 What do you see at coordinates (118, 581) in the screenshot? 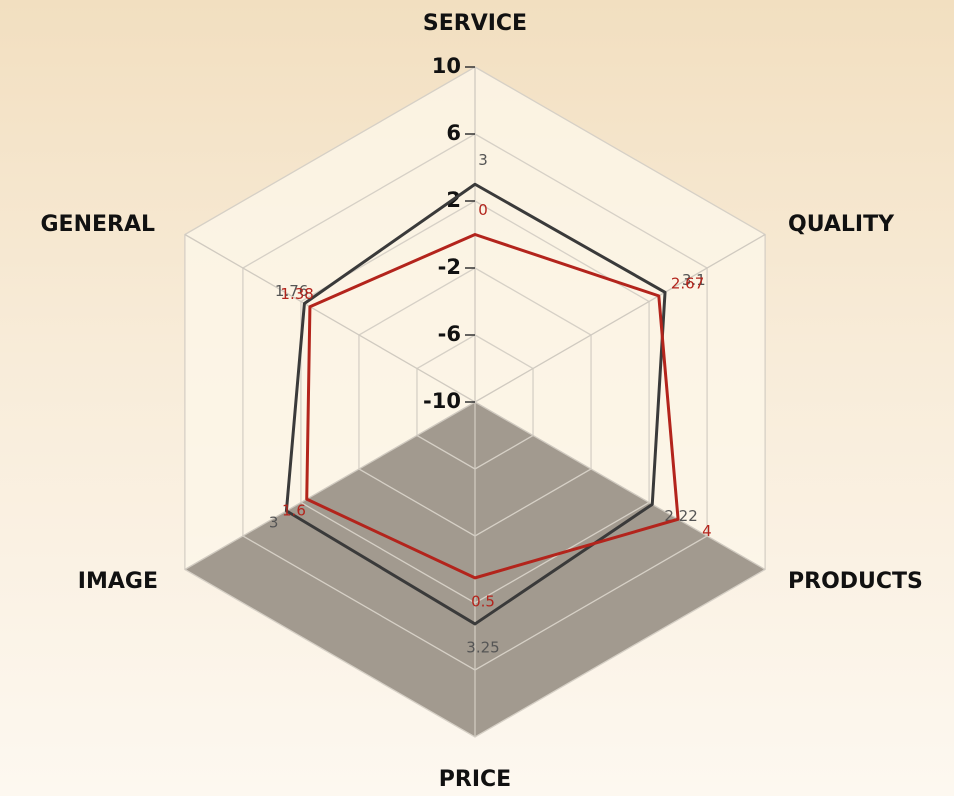
I see `category-label: IMAGE` at bounding box center [118, 581].